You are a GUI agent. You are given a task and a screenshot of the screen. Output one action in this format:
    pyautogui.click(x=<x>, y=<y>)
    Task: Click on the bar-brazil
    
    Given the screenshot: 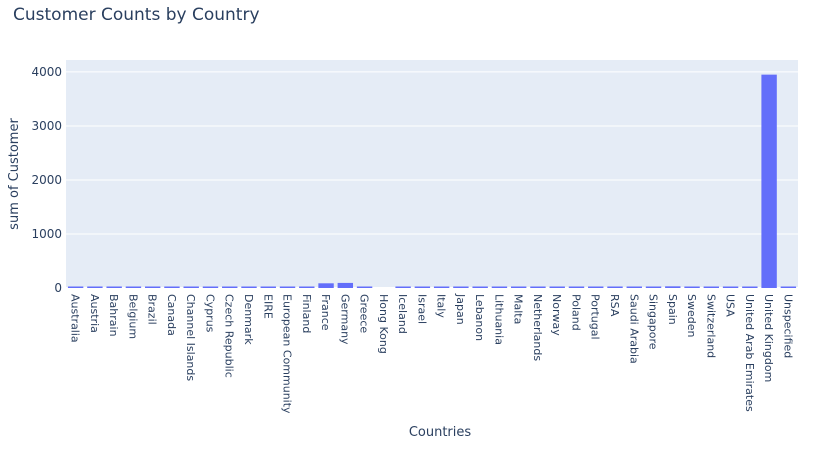 What is the action you would take?
    pyautogui.click(x=152, y=287)
    